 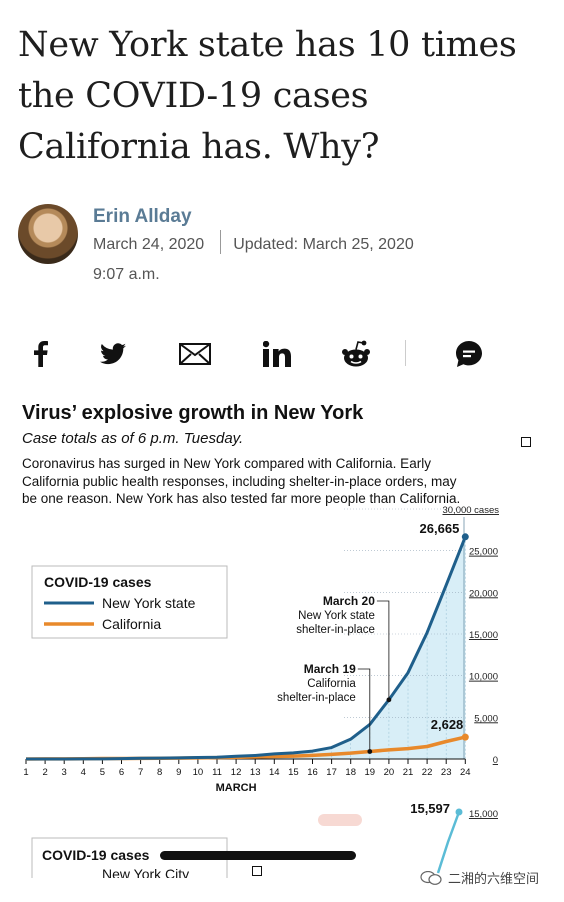 What do you see at coordinates (356, 354) in the screenshot?
I see `reddit-icon` at bounding box center [356, 354].